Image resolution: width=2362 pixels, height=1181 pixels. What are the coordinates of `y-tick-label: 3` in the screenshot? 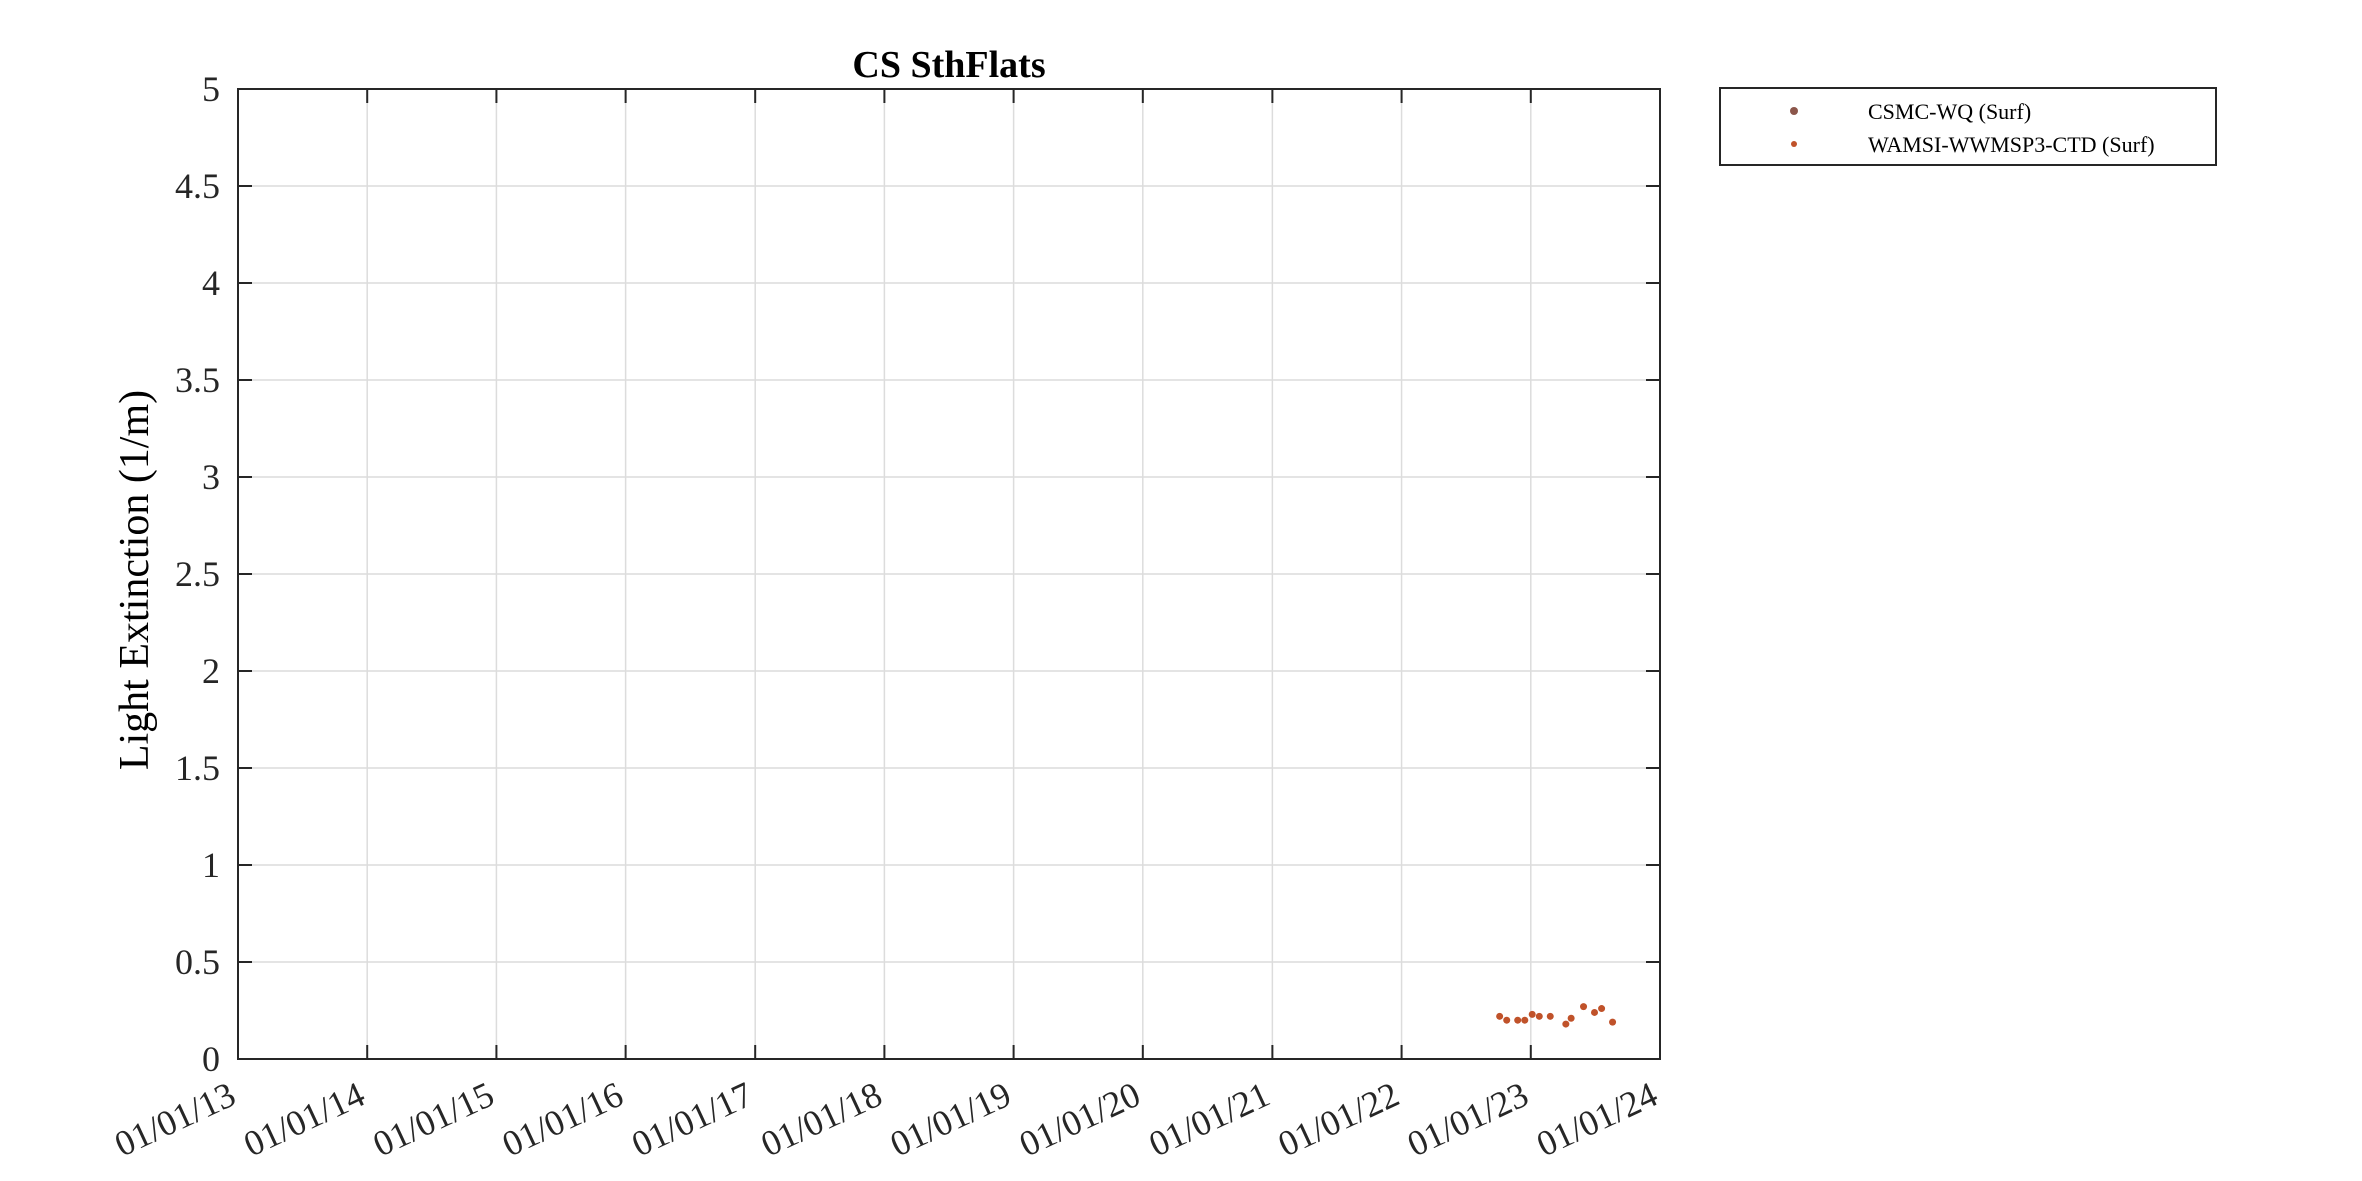 It's located at (211, 477).